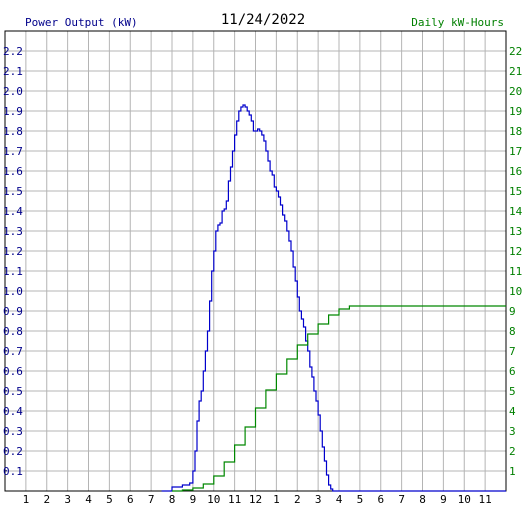  What do you see at coordinates (81, 22) in the screenshot?
I see `y-left-axis-label: Power Output (kW)` at bounding box center [81, 22].